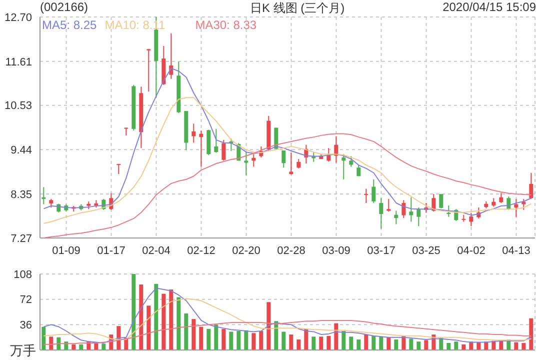 The height and width of the screenshot is (360, 540). What do you see at coordinates (23, 350) in the screenshot?
I see `y-axis-title: 万手` at bounding box center [23, 350].